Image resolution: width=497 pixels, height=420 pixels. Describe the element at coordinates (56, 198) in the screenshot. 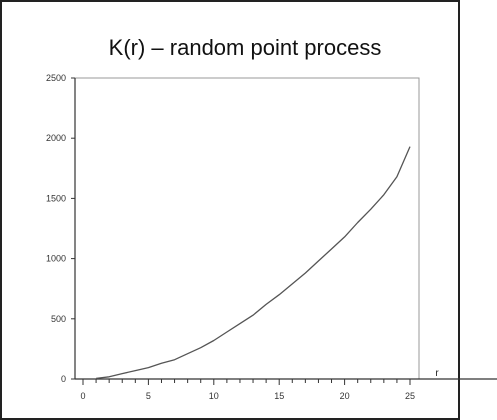

I see `y-tick-label-1500: 1500` at that location.